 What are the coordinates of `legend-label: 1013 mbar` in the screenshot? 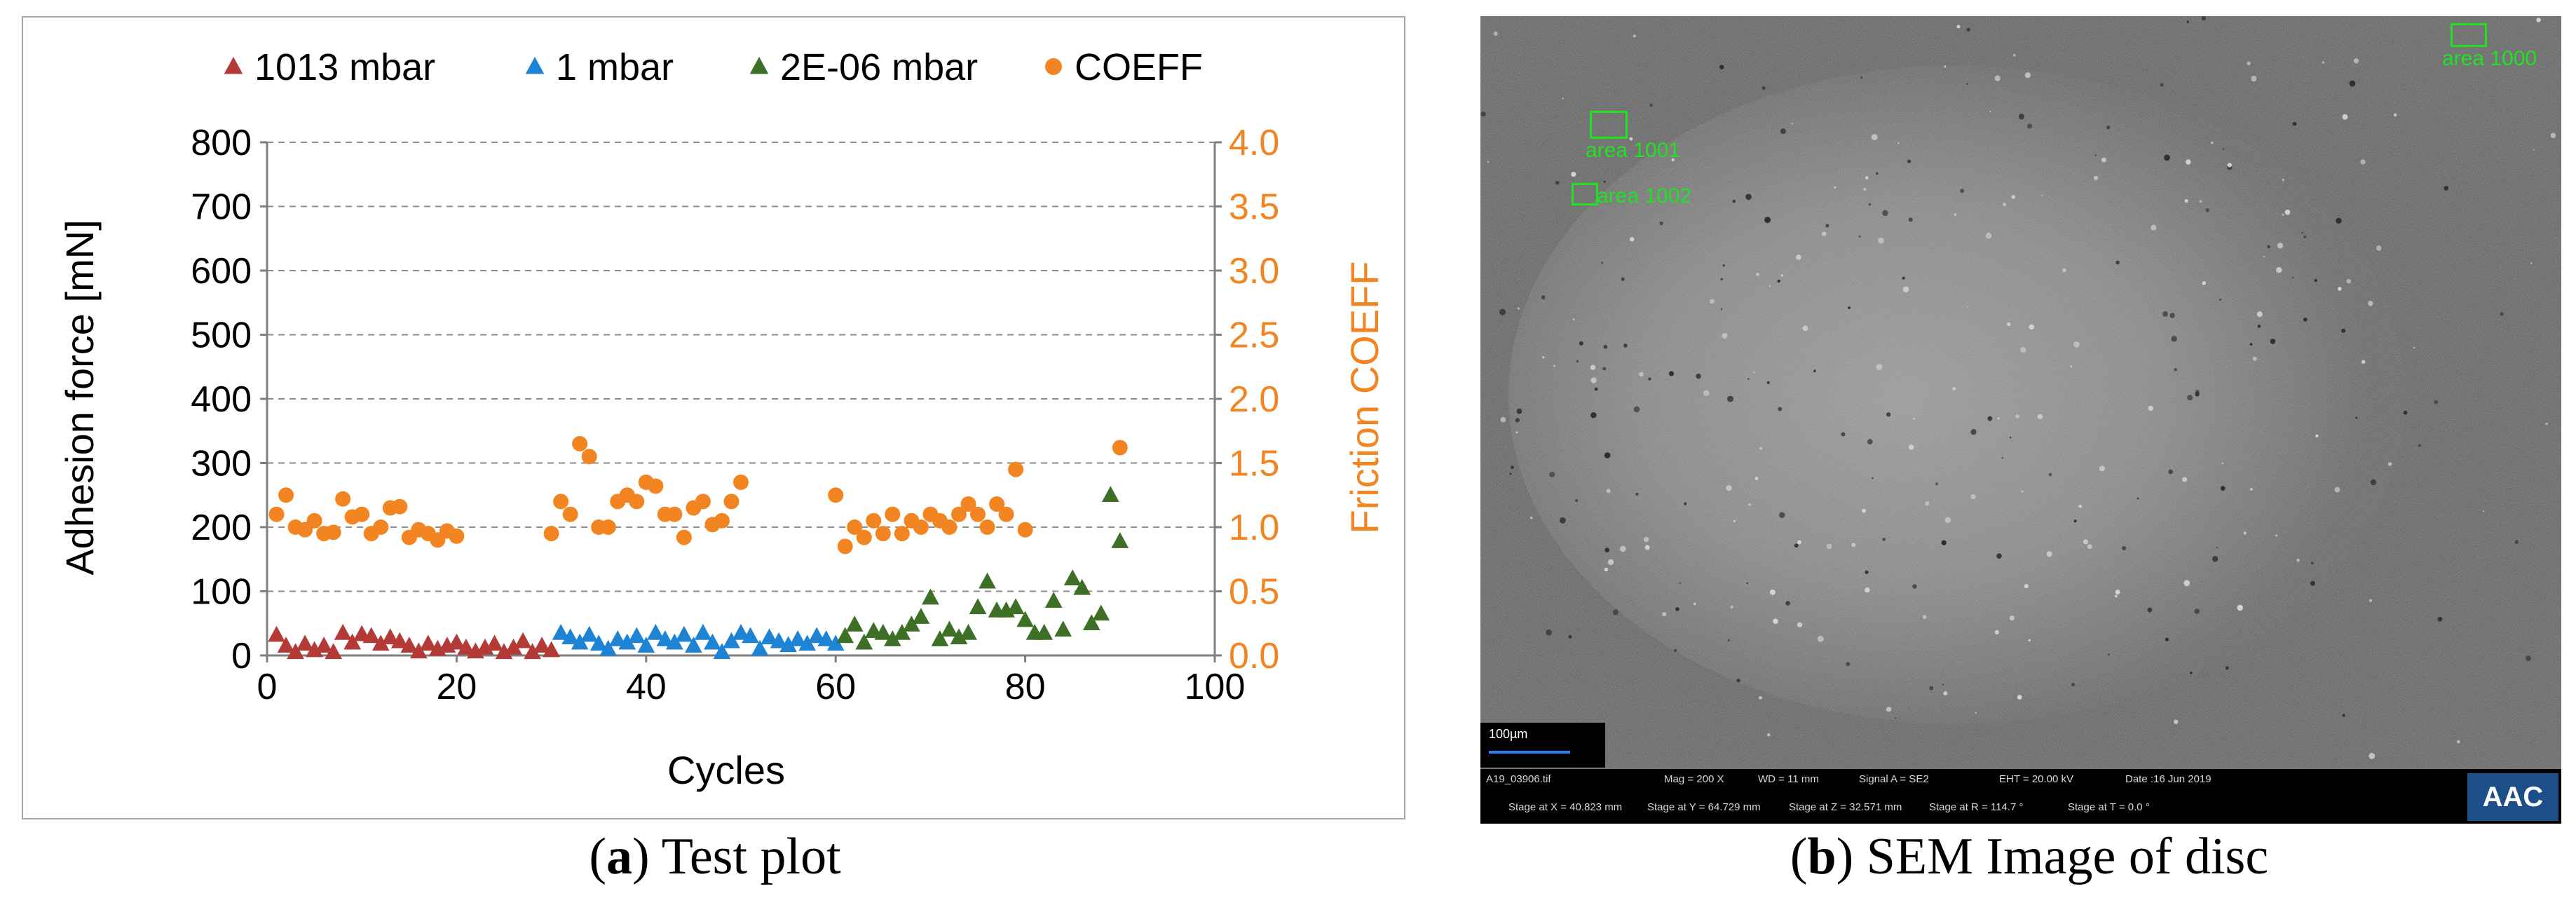 It's located at (344, 67).